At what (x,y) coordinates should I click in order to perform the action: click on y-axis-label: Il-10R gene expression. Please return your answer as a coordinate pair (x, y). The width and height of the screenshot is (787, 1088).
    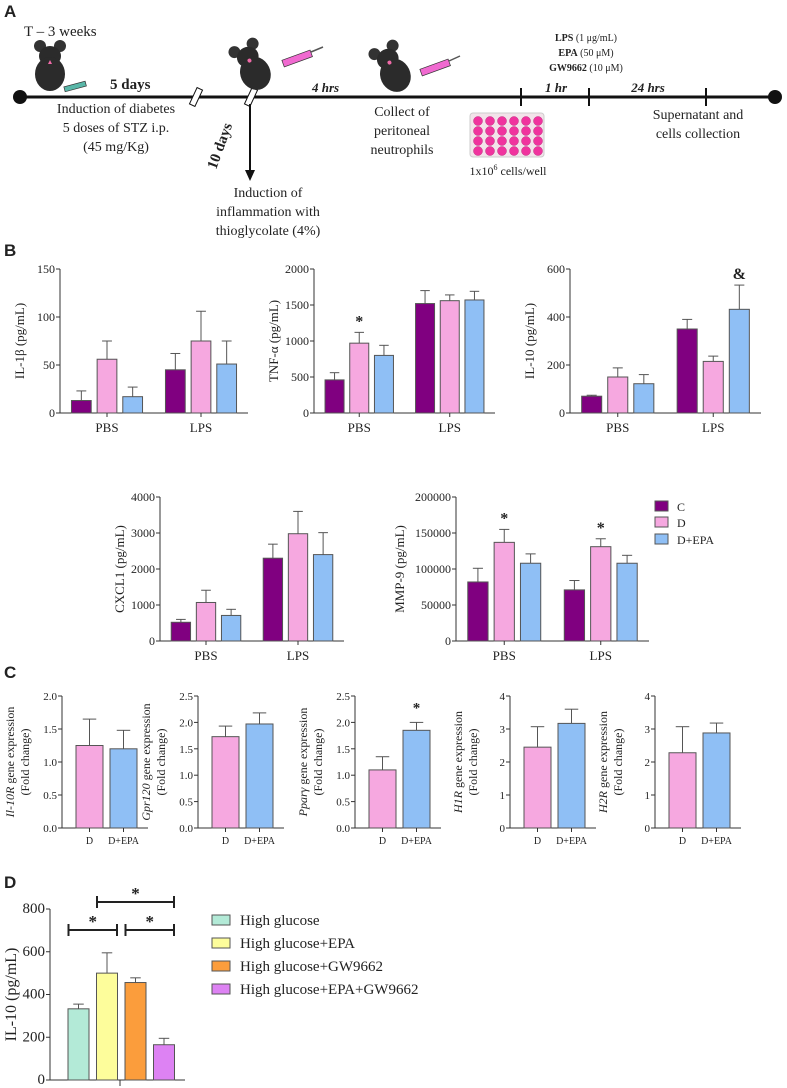
    Looking at the image, I should click on (10, 763).